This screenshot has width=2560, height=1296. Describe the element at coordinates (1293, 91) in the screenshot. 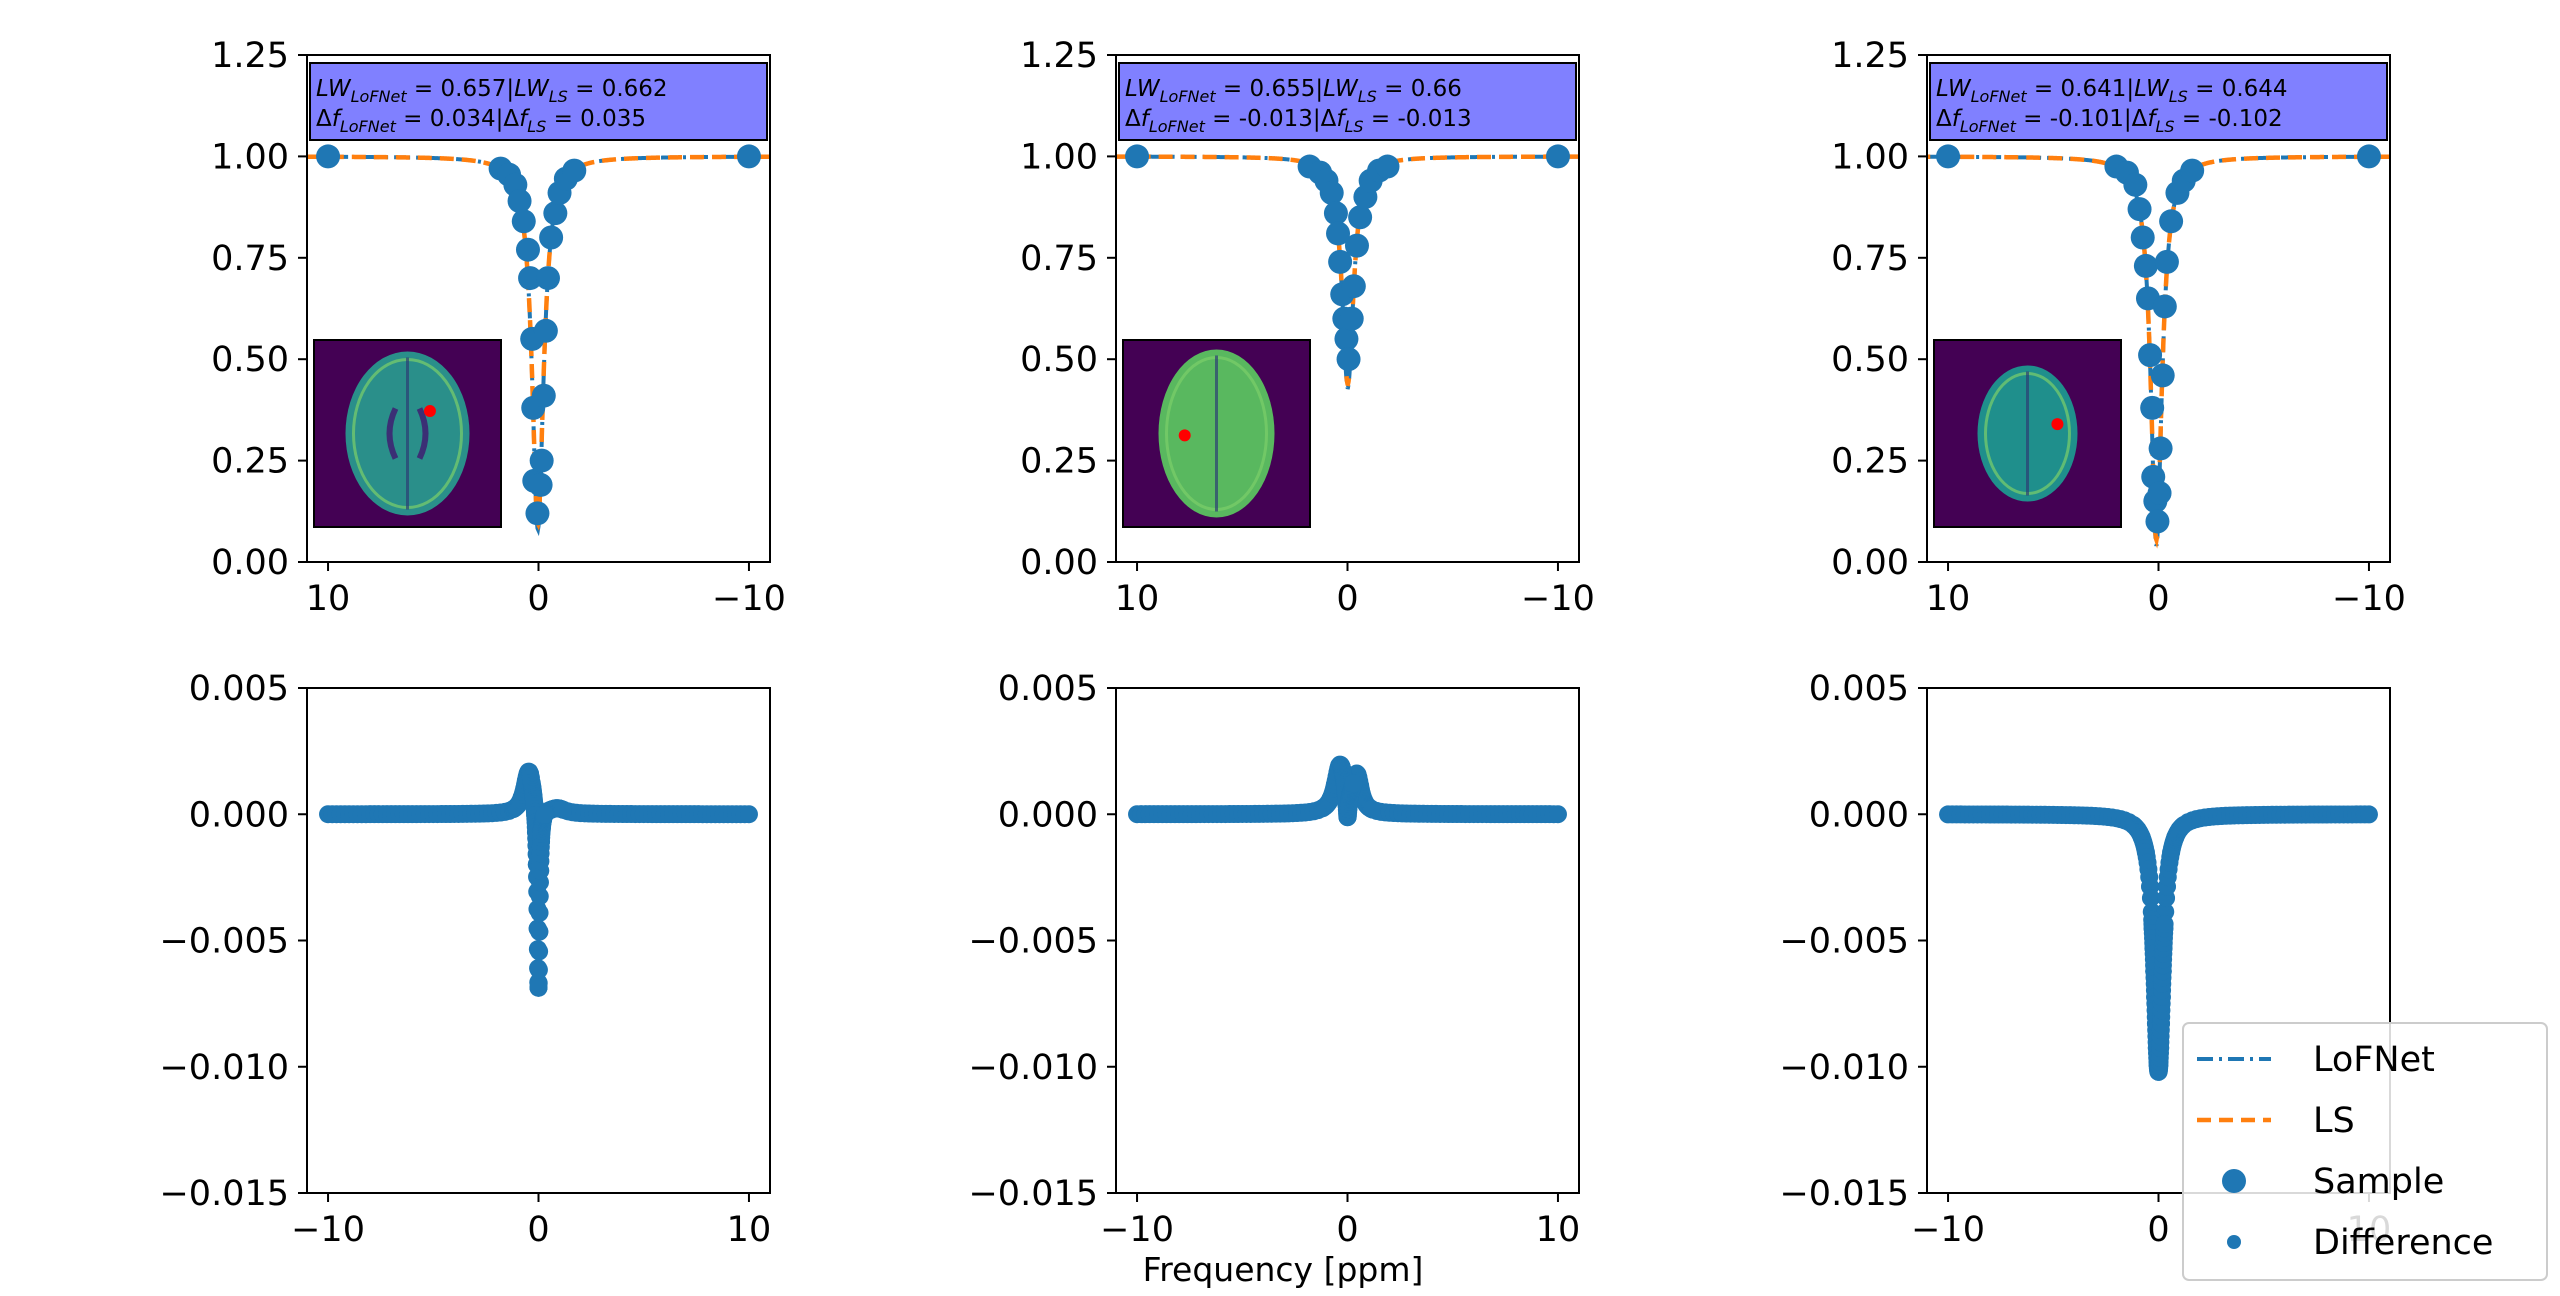

I see `annotation-linewidth-text: LWLoFNet = 0.655|LWLS = 0.66` at that location.